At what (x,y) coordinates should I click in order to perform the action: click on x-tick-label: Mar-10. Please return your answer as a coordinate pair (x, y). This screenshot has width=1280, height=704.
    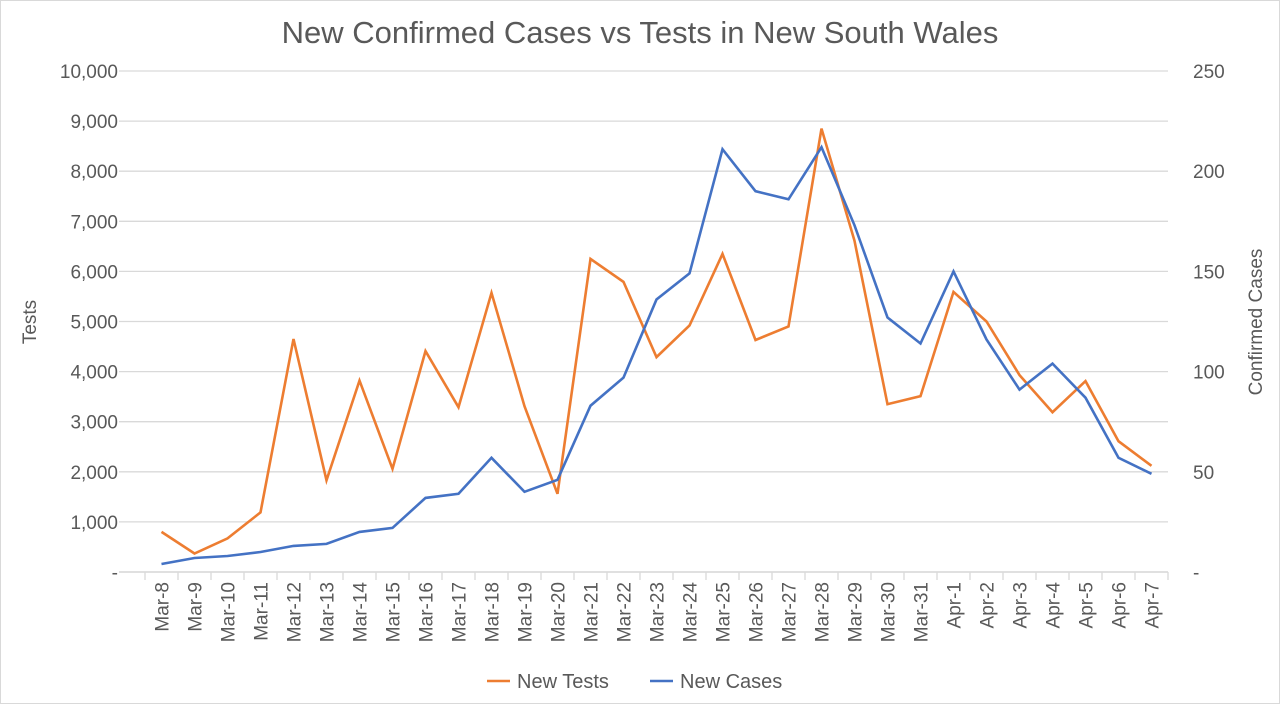
    Looking at the image, I should click on (229, 612).